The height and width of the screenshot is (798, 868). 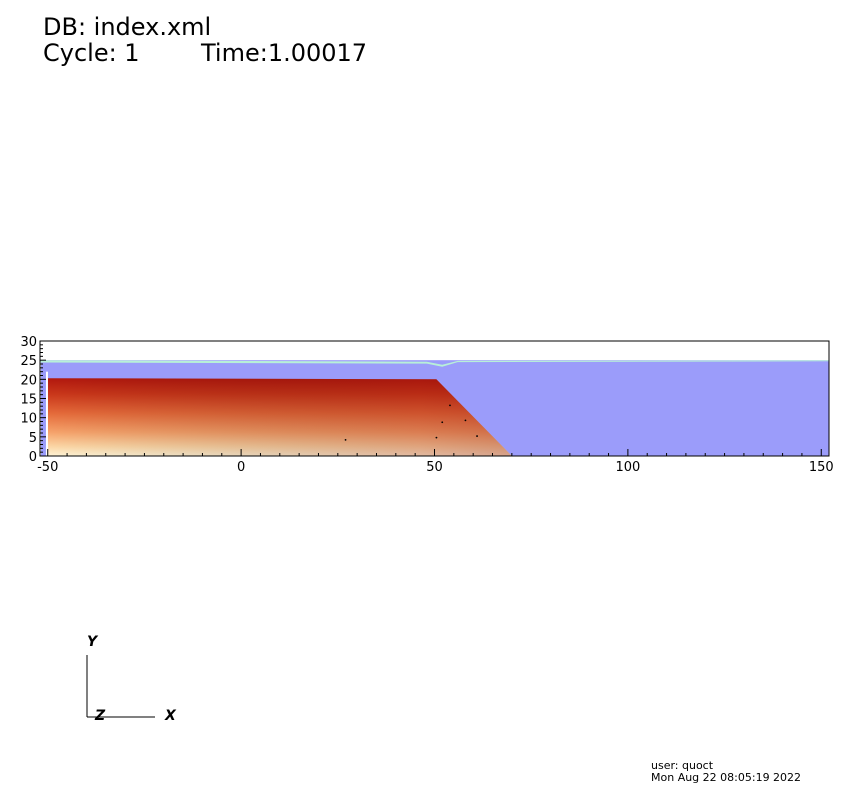 What do you see at coordinates (821, 467) in the screenshot?
I see `x-tick-label: 150` at bounding box center [821, 467].